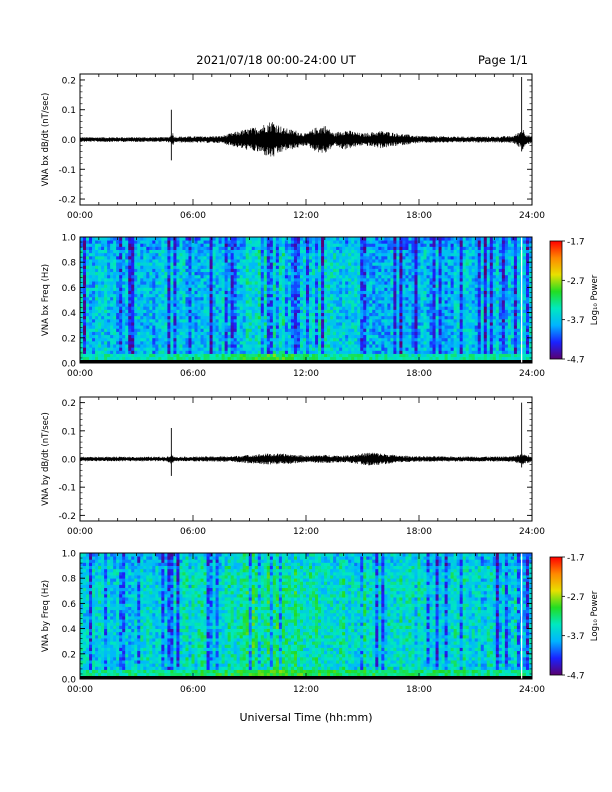  I want to click on y-axis-label: VNA by dB/dt (nT/sec), so click(46, 459).